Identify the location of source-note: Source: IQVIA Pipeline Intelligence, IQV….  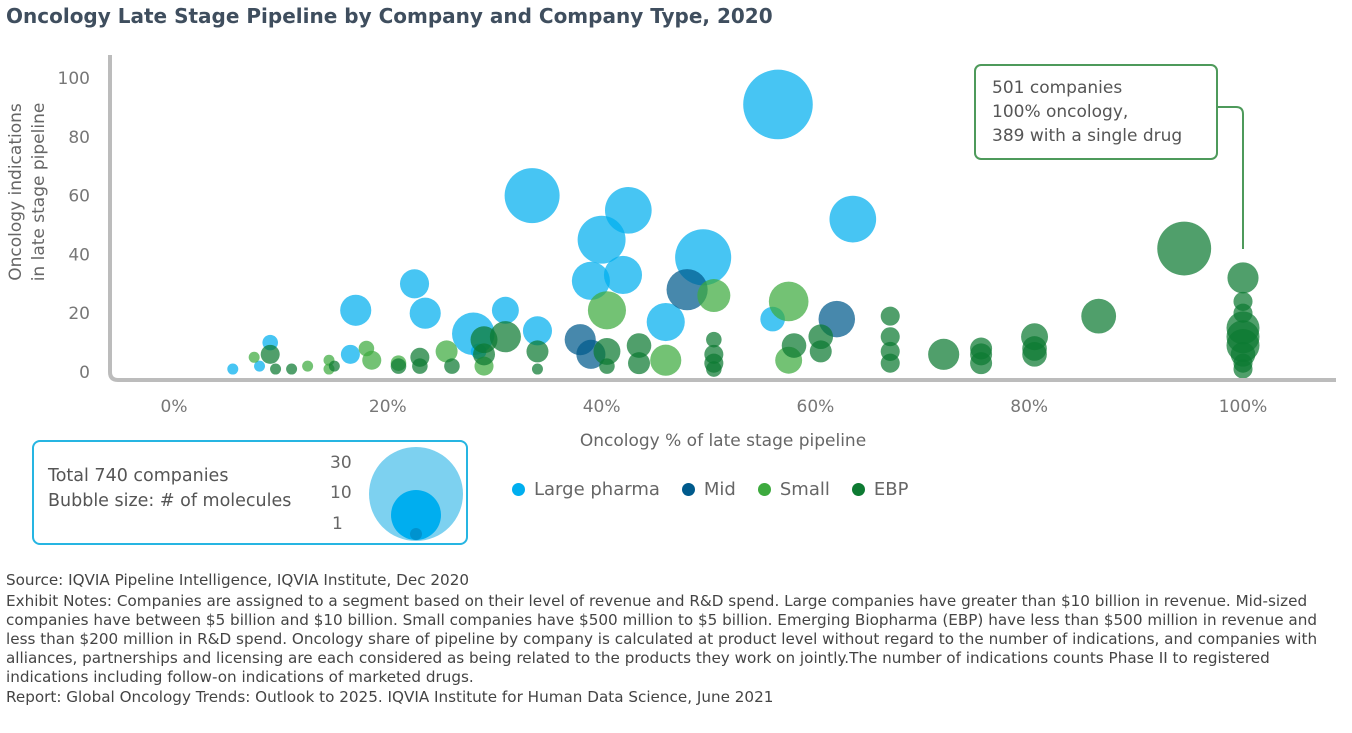
(238, 580).